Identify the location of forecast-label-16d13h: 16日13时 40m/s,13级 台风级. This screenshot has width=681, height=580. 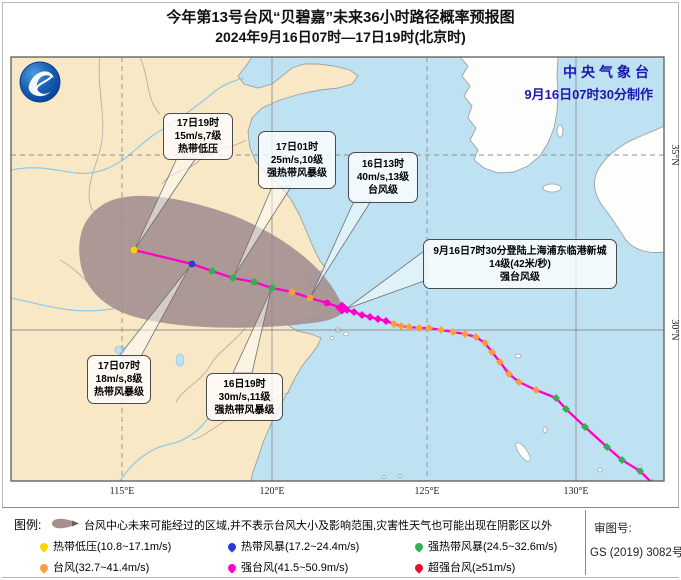
(383, 177).